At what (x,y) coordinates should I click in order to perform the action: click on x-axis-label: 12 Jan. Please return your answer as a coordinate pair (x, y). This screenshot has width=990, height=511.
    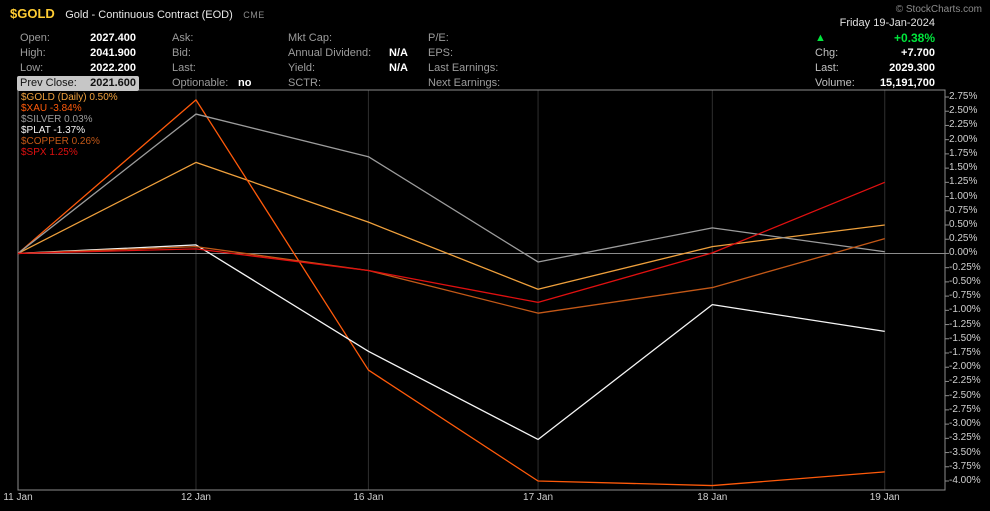
    Looking at the image, I should click on (195, 497).